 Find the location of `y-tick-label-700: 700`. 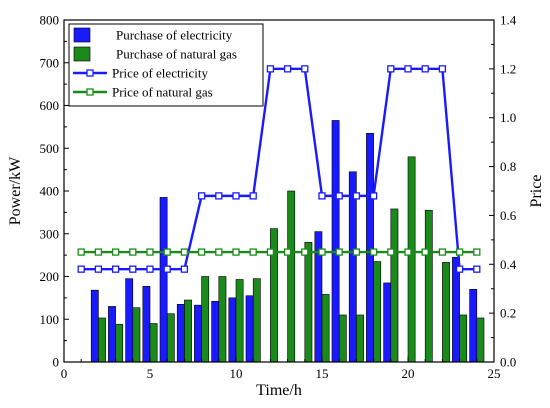

y-tick-label-700: 700 is located at coordinates (50, 62).